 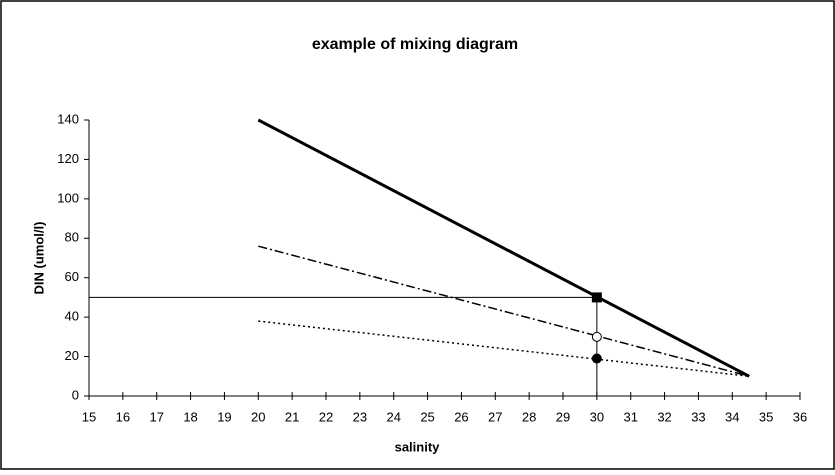 I want to click on x-tick-label: 19, so click(x=224, y=416).